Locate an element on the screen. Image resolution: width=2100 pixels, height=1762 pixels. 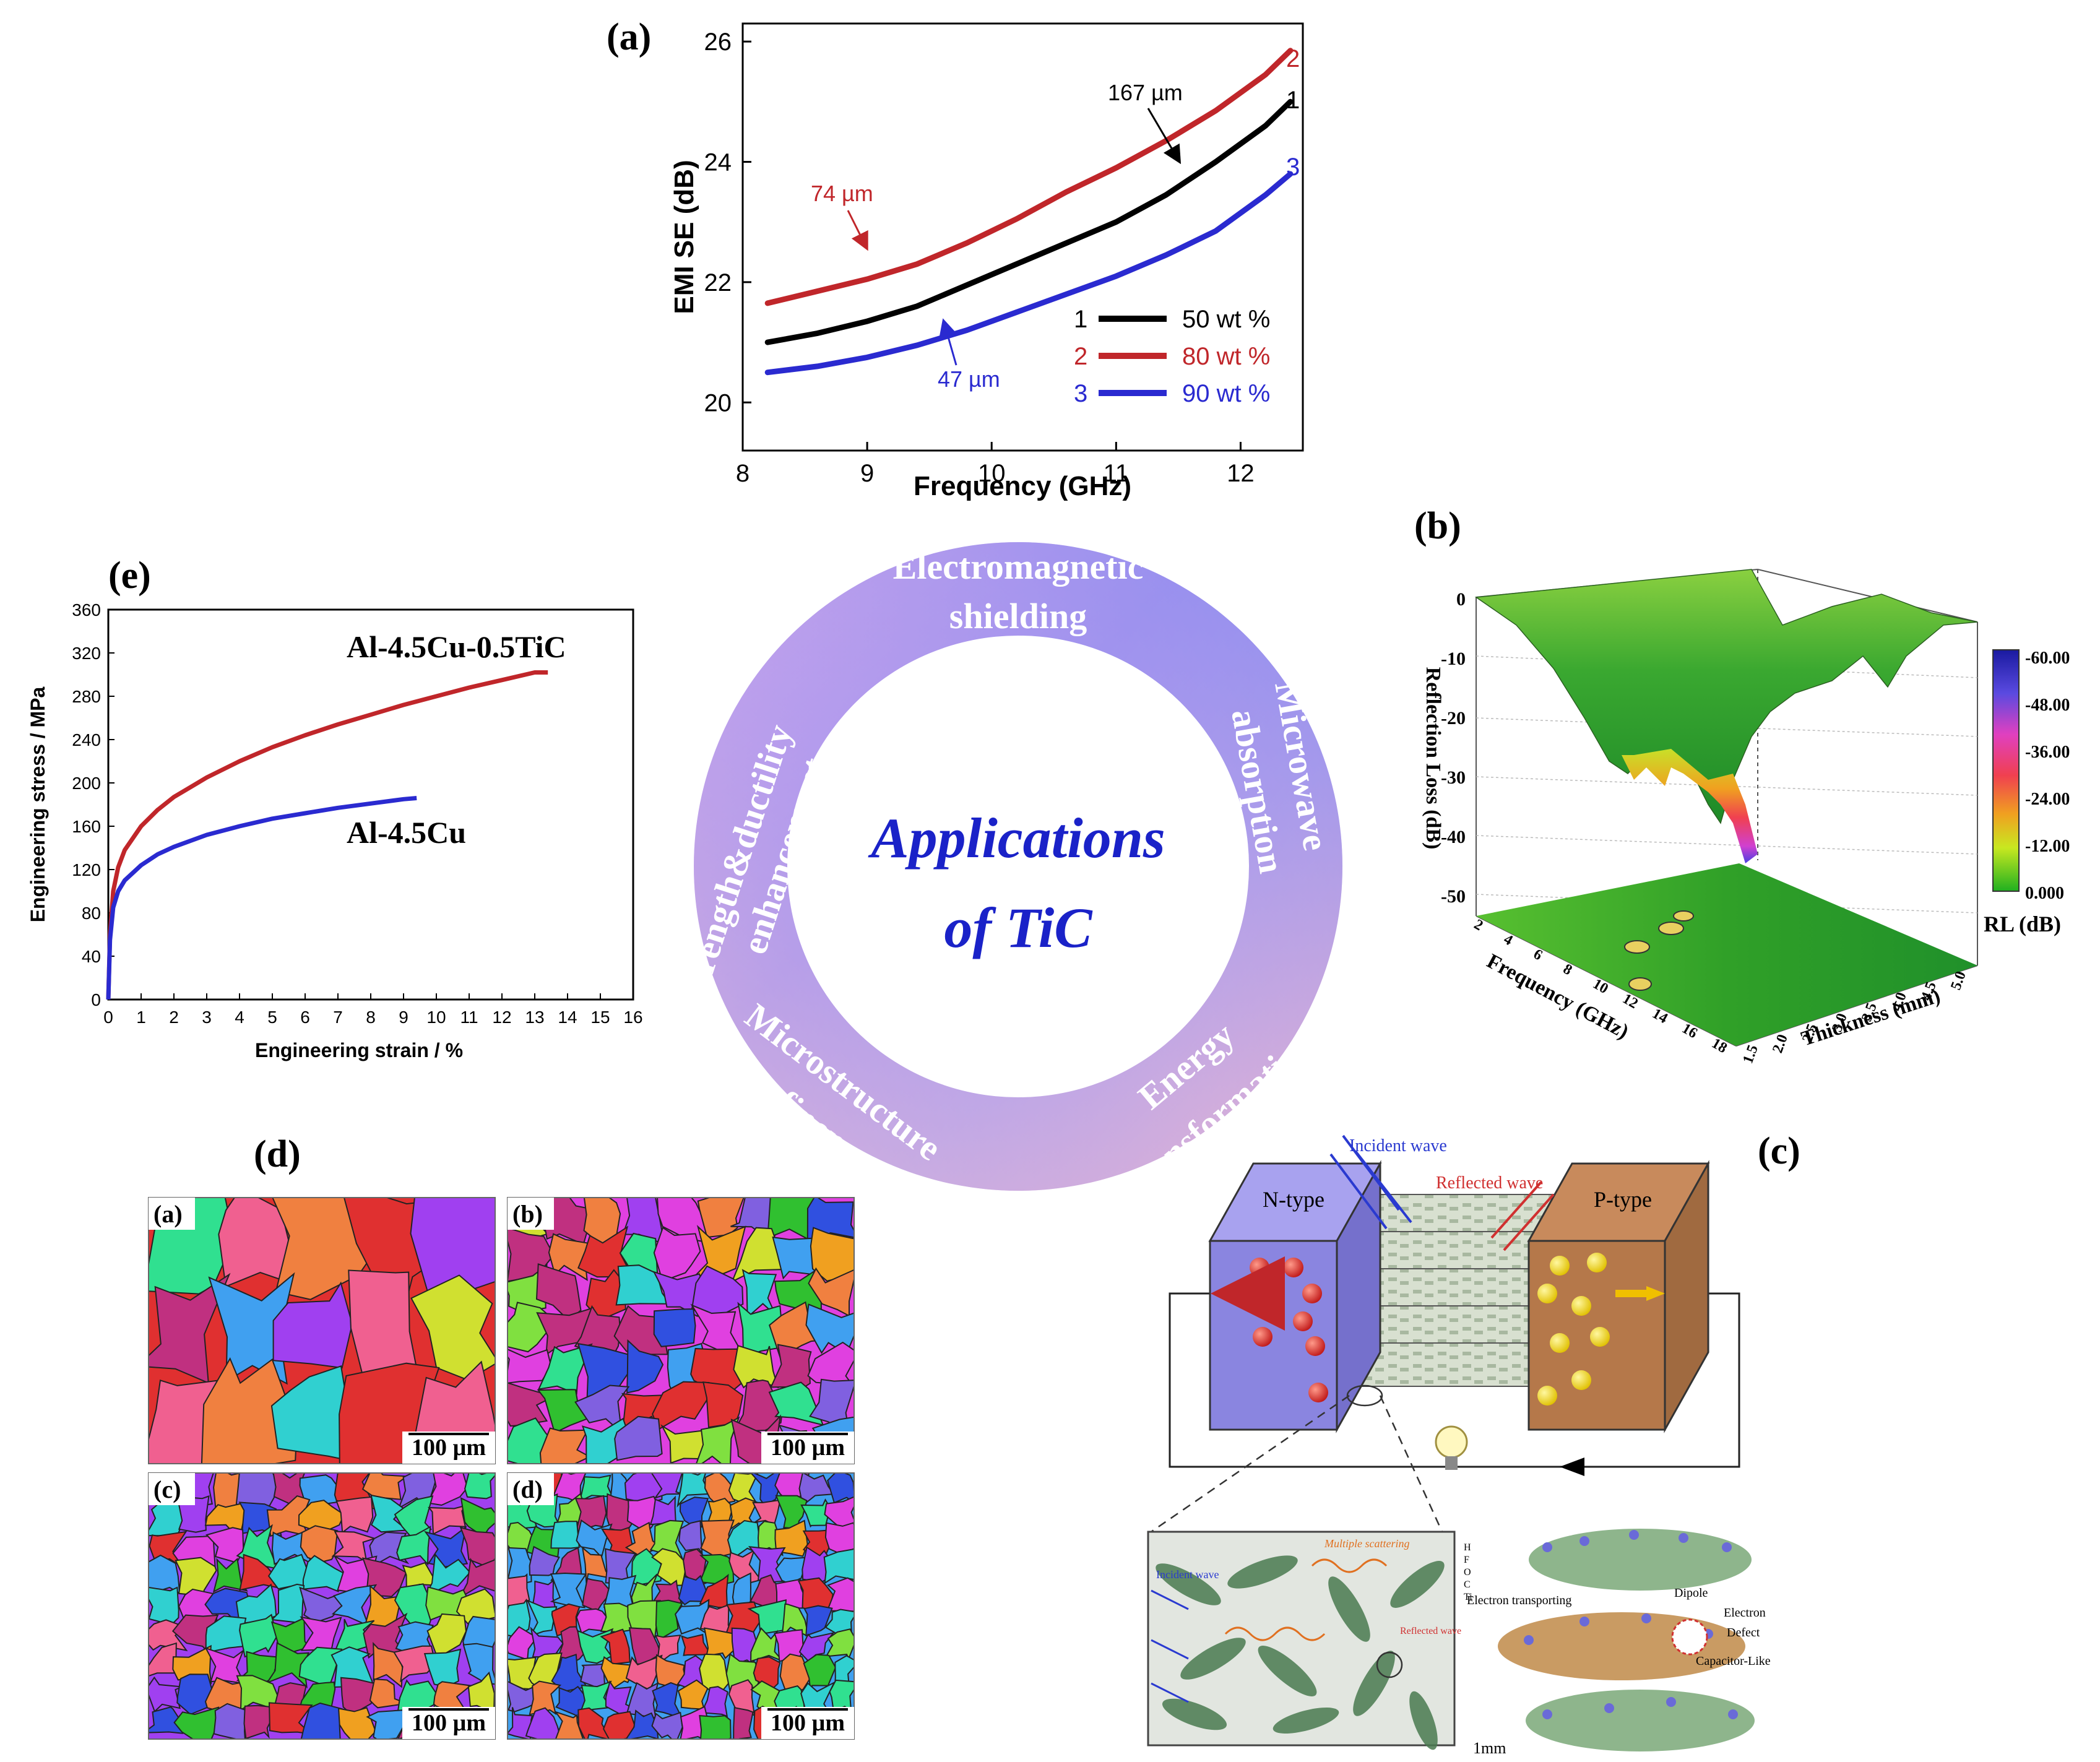
x-tick-label: 2 is located at coordinates (174, 1017).